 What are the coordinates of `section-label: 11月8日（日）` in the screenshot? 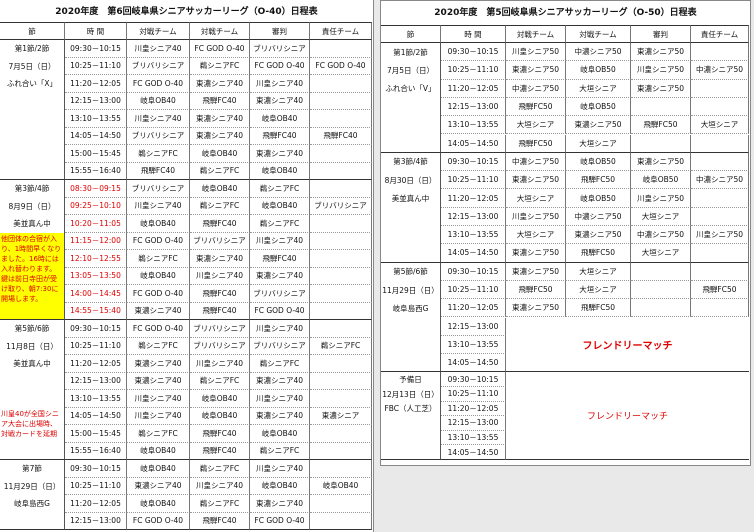 It's located at (32, 346).